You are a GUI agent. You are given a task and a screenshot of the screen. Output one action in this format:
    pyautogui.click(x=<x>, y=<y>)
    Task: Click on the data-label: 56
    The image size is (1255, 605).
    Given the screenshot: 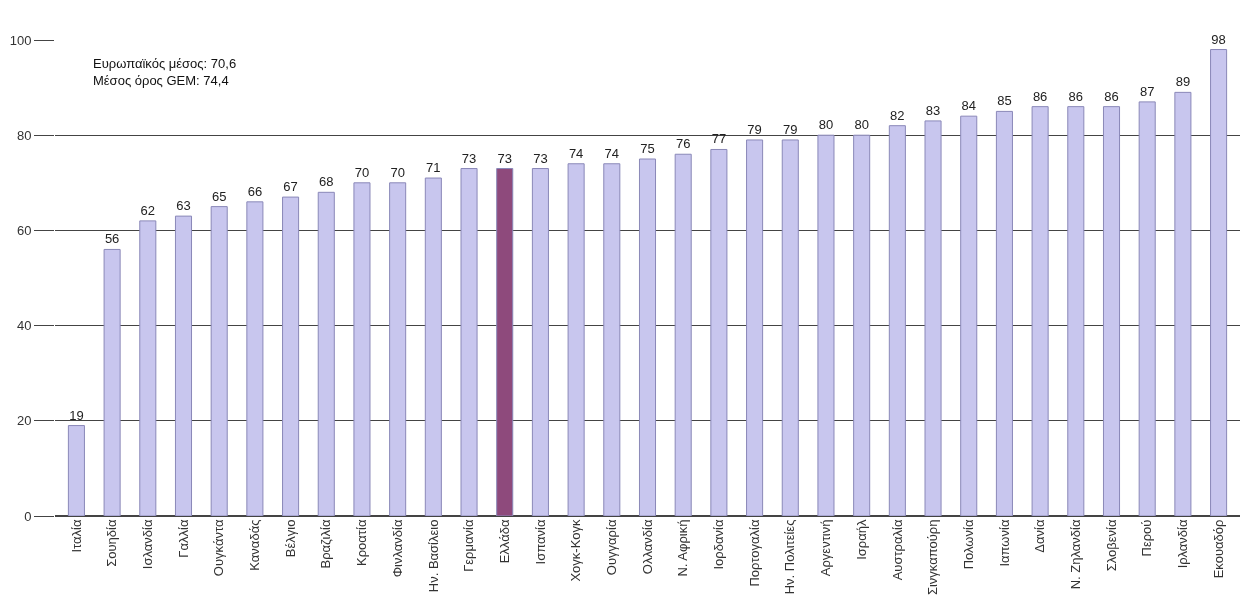 What is the action you would take?
    pyautogui.click(x=112, y=239)
    